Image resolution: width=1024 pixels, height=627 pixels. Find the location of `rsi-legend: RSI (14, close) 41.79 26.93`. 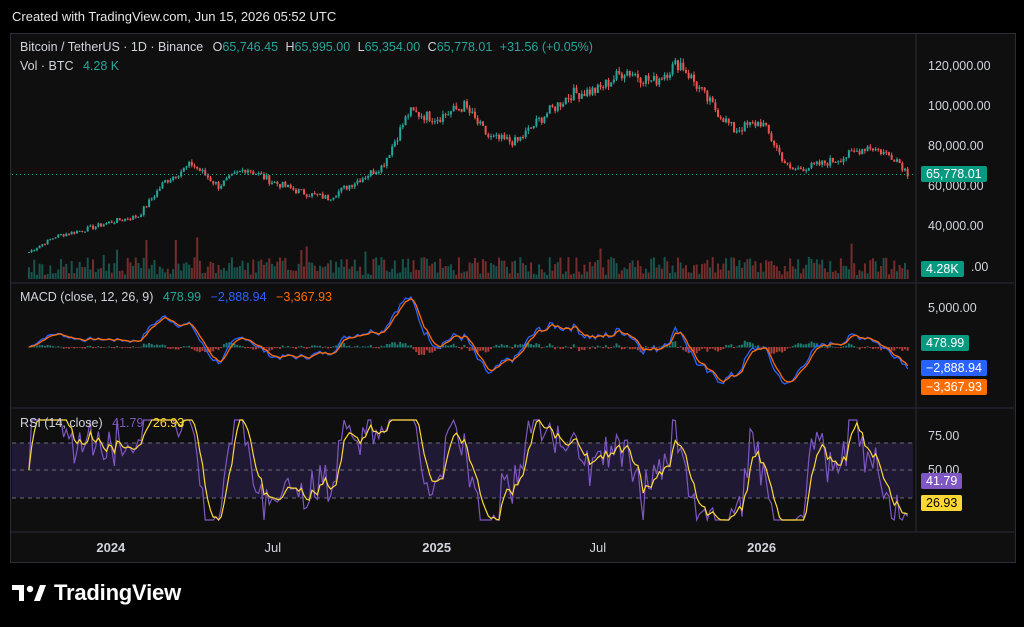

rsi-legend: RSI (14, close) 41.79 26.93 is located at coordinates (102, 423).